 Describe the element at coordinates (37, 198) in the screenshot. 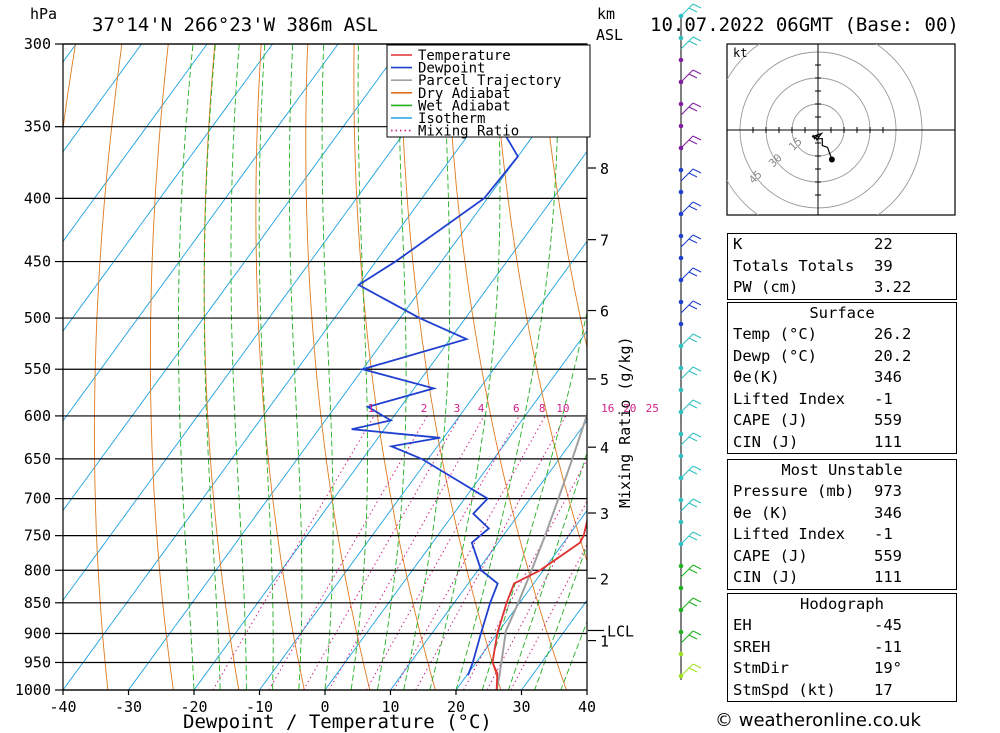

I see `pressure-label: 400` at that location.